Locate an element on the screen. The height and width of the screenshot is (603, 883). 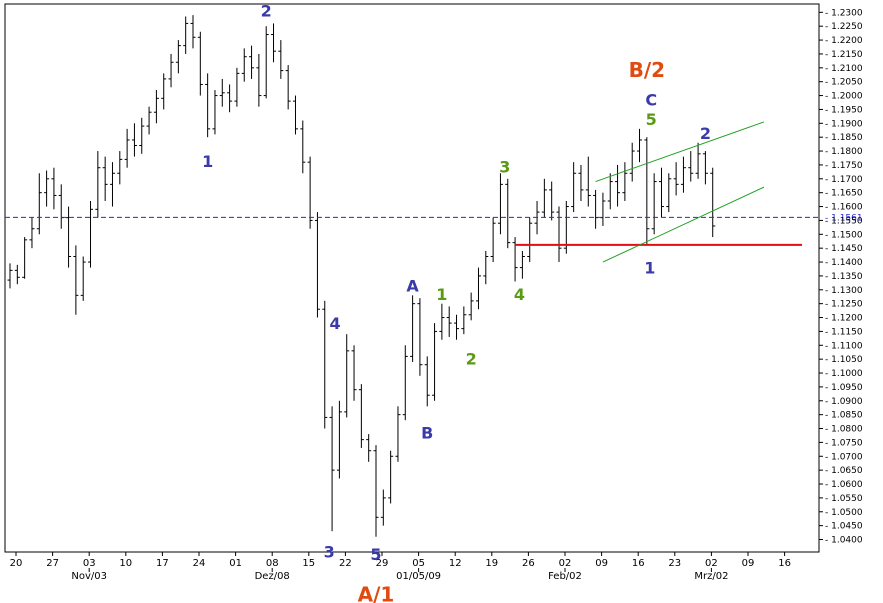
x-tick-label: 19 is located at coordinates (491, 563).